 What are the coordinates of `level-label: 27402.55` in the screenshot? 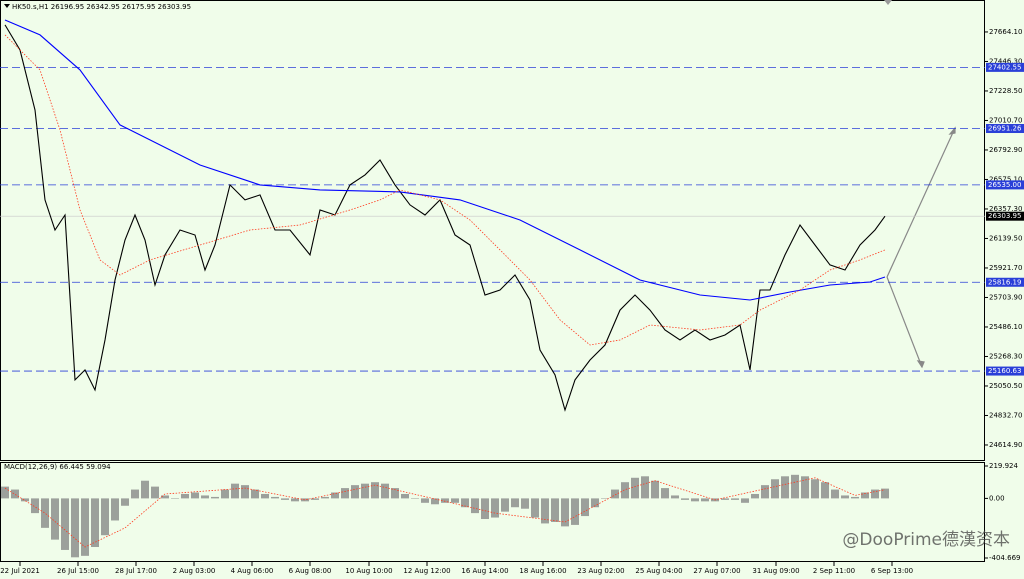 It's located at (1004, 67).